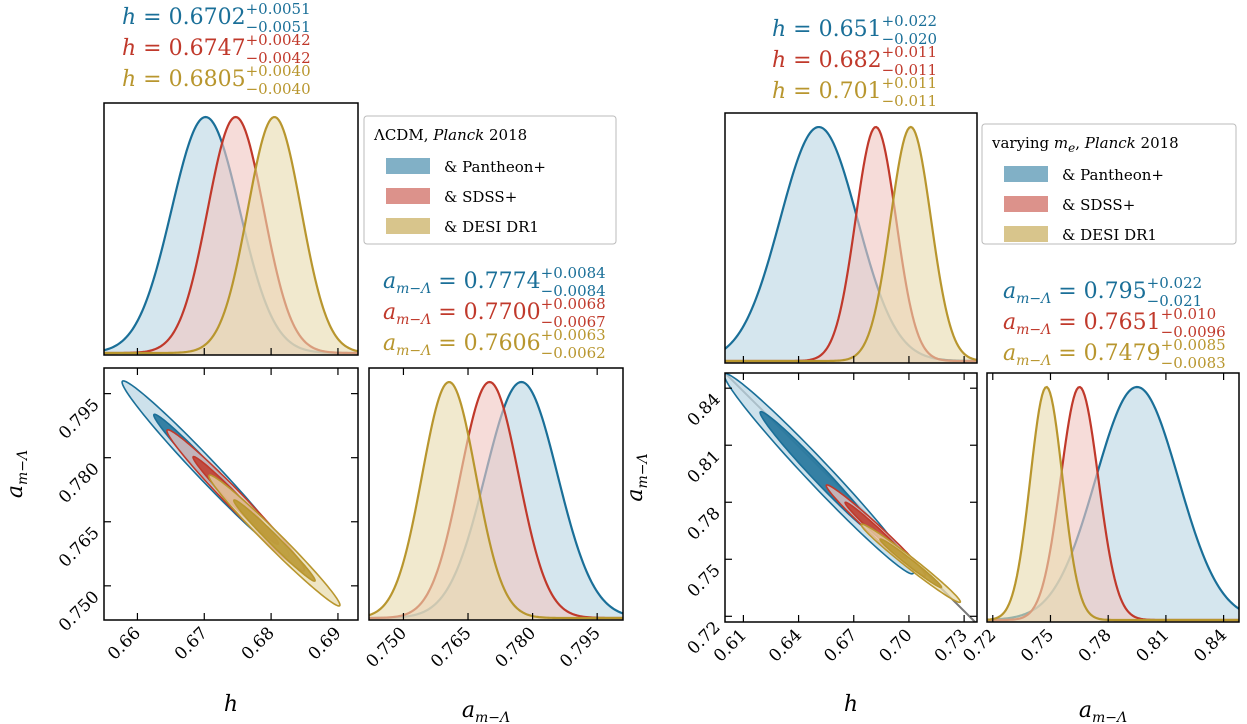 This screenshot has width=1247, height=724. What do you see at coordinates (910, 70) in the screenshot?
I see `h-annotation-sdss-sub: −0.011` at bounding box center [910, 70].